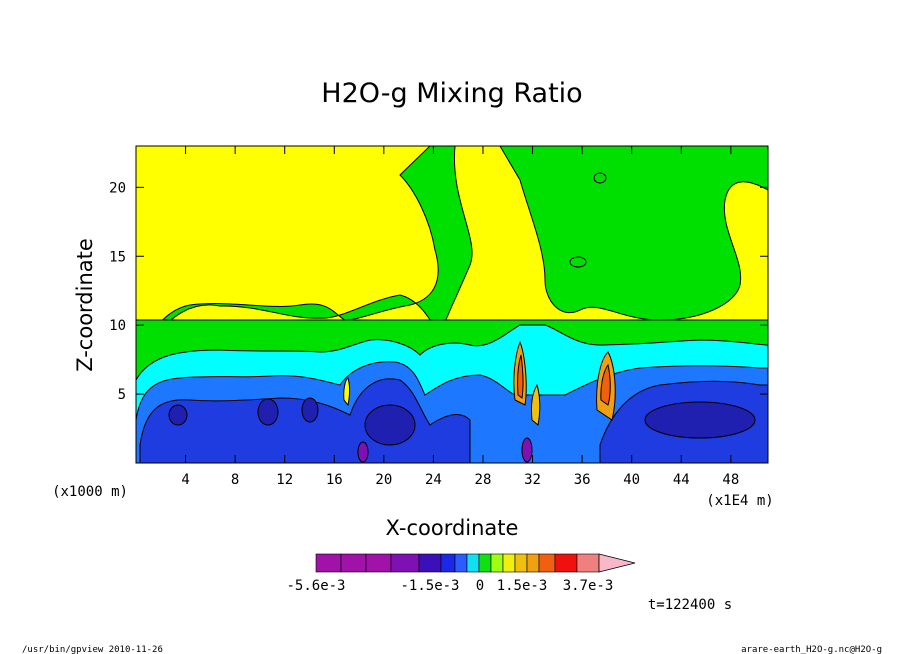 This screenshot has width=904, height=654. What do you see at coordinates (122, 395) in the screenshot?
I see `y-tick-label: 5` at bounding box center [122, 395].